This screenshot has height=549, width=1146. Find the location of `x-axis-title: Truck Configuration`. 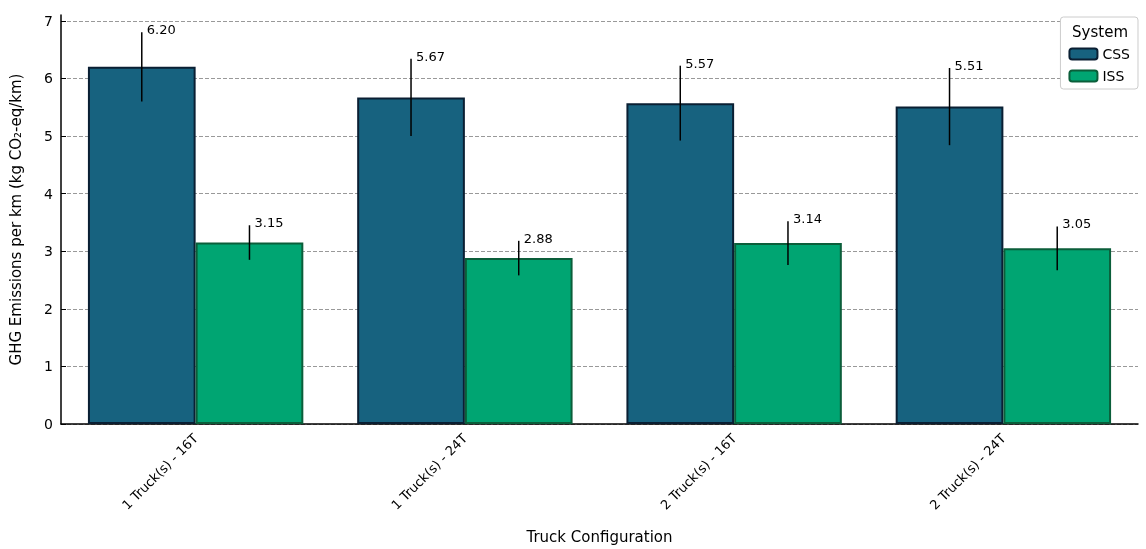

x-axis-title: Truck Configuration is located at coordinates (599, 536).